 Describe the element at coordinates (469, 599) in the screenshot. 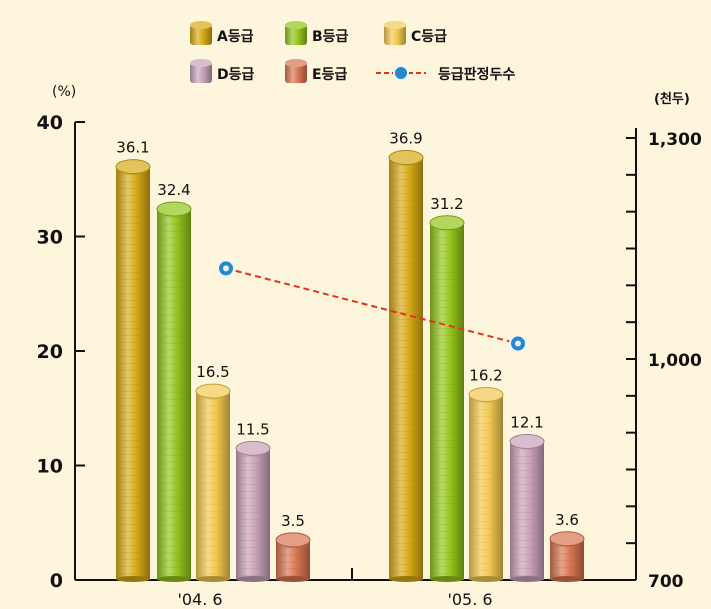

I see `x-category-label: '05. 6` at that location.